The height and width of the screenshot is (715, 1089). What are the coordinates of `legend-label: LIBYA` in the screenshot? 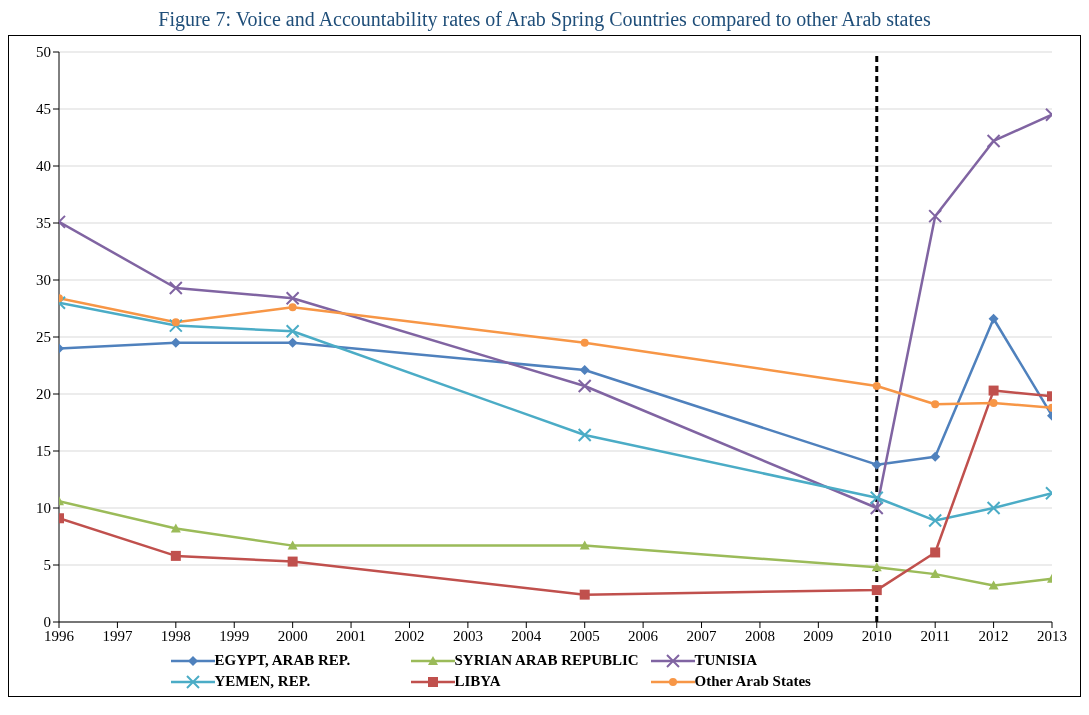 It's located at (477, 681).